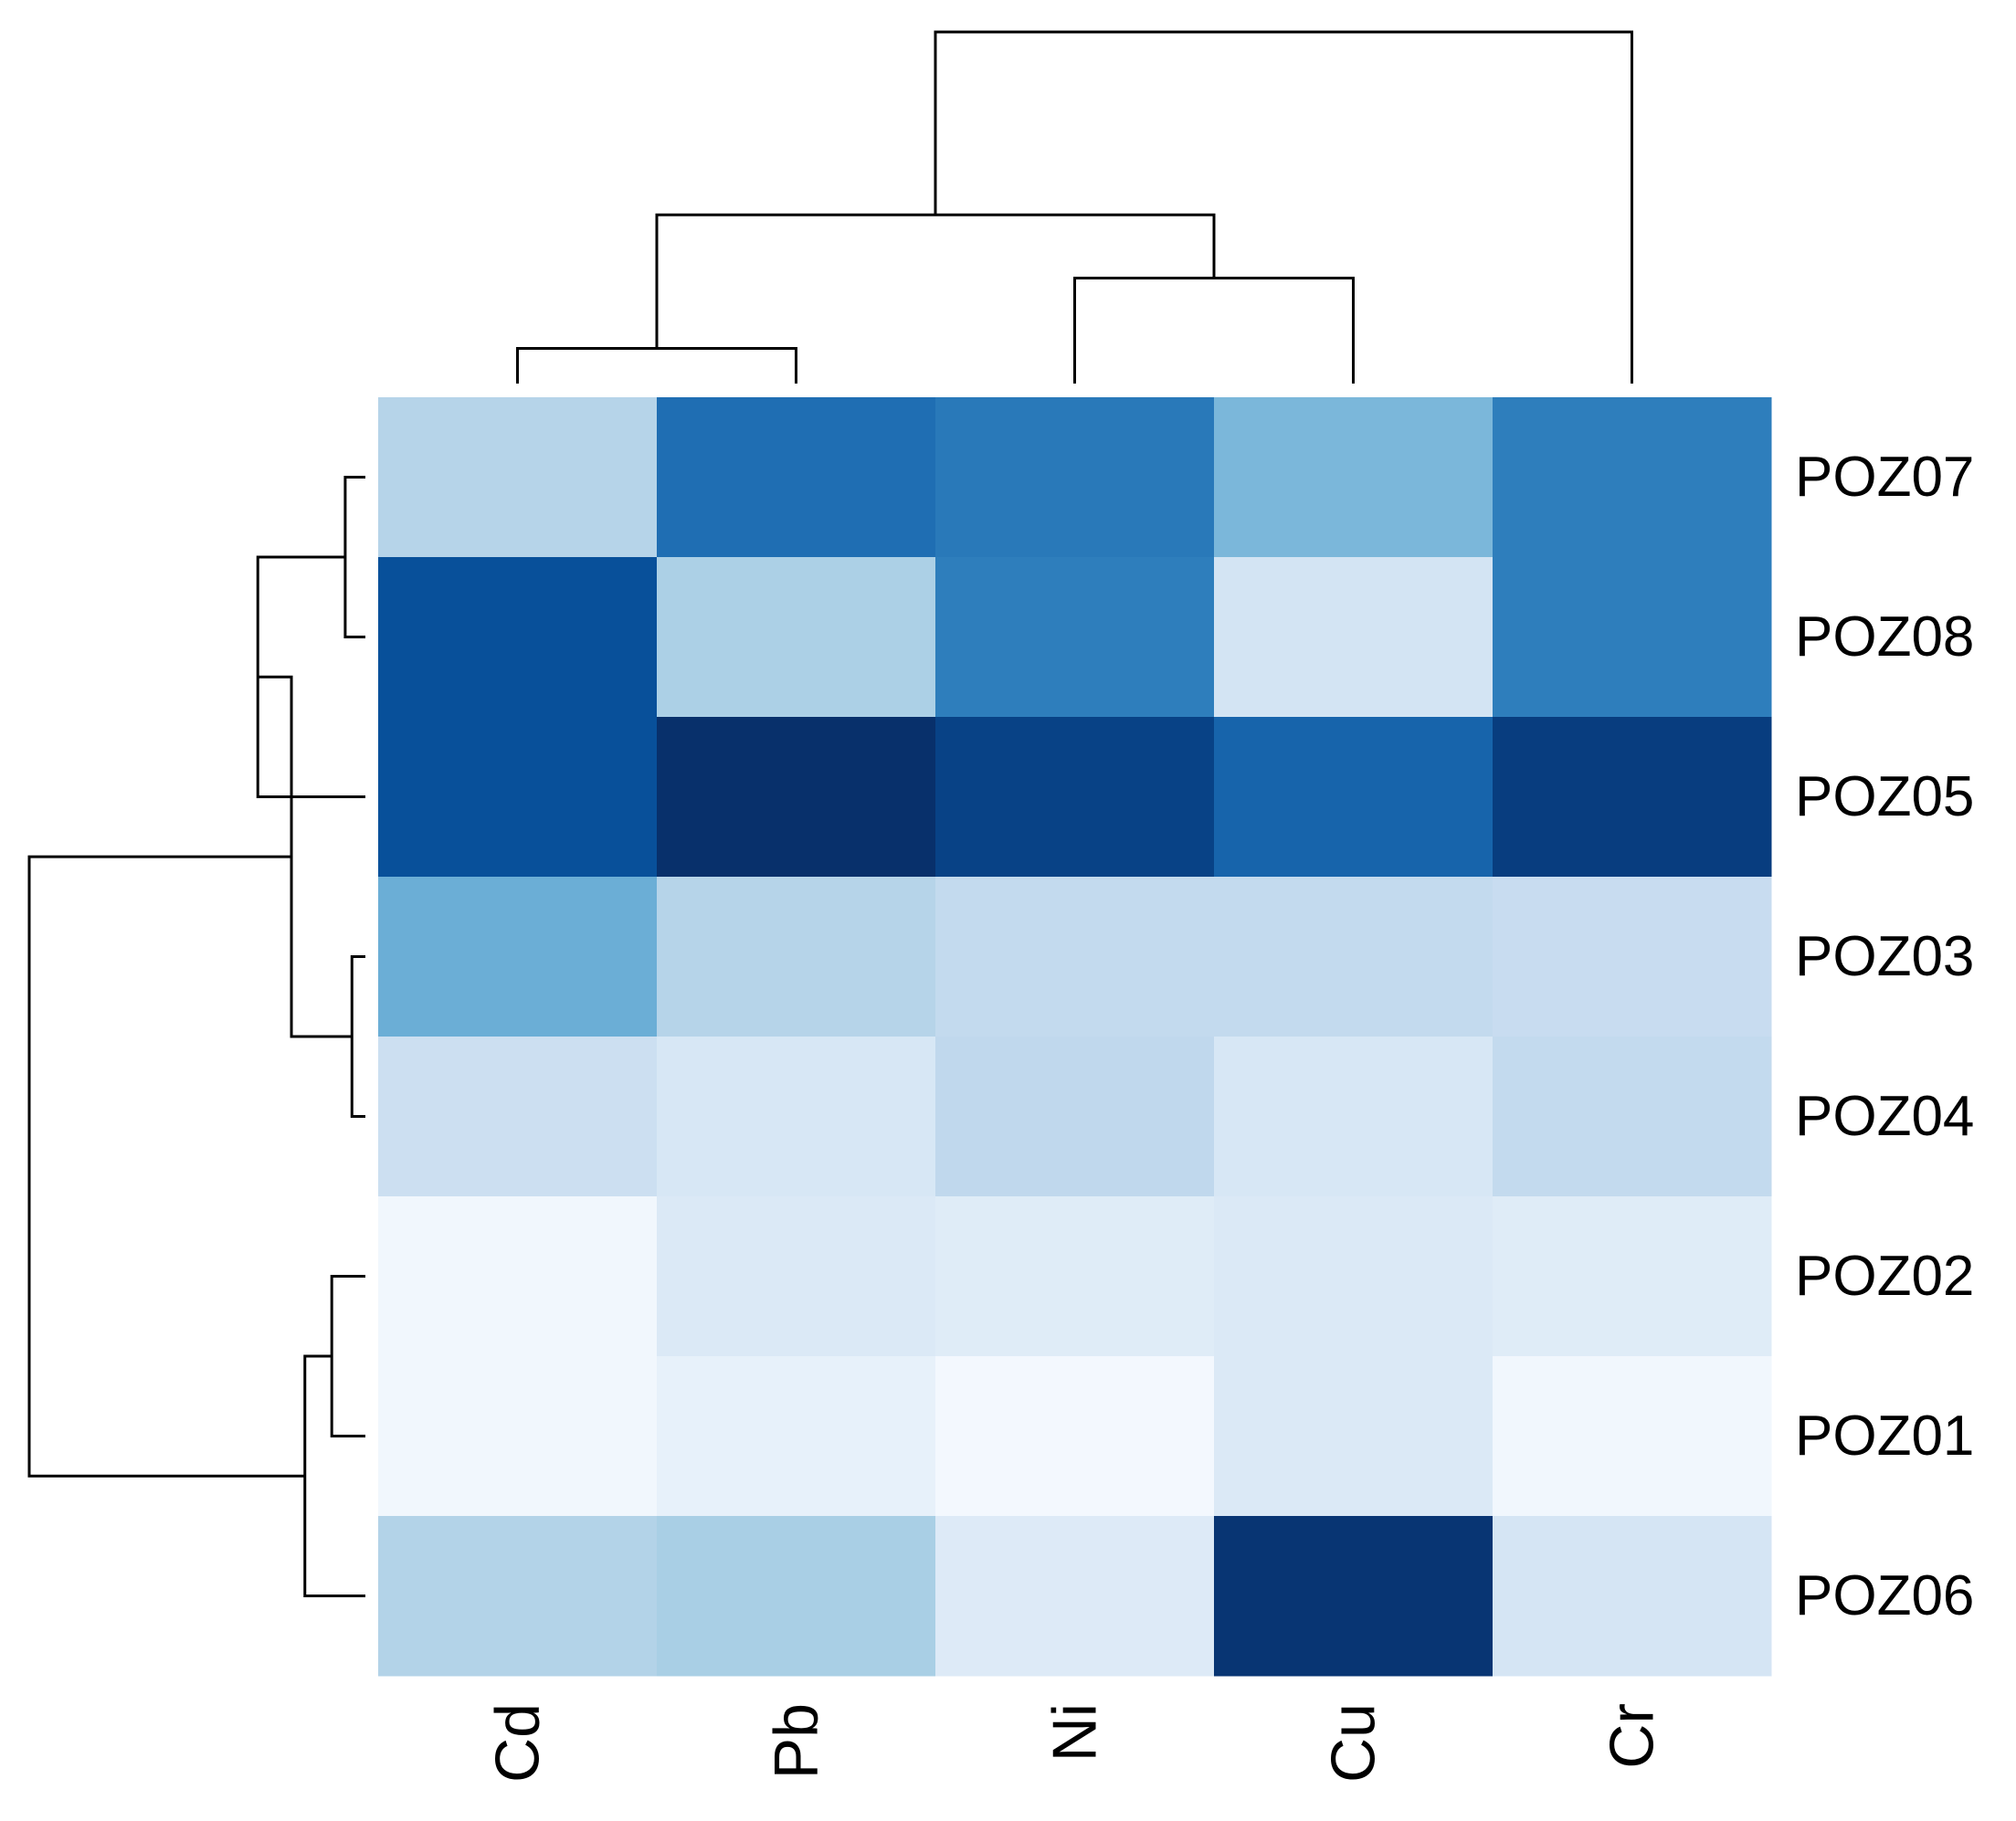 This screenshot has height=1821, width=2016. Describe the element at coordinates (1354, 957) in the screenshot. I see `heatmap-cell-poz03-cu` at that location.